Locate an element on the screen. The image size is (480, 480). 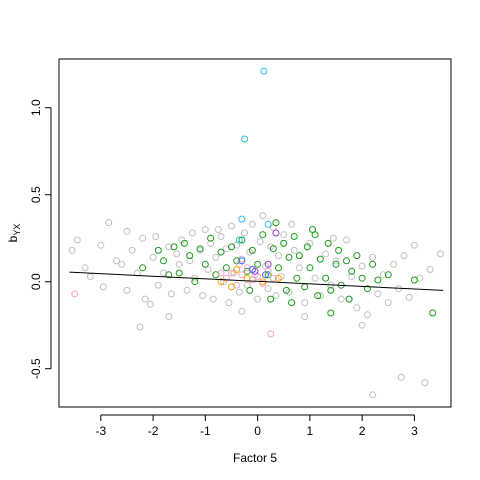
x-tick-label: 3 is located at coordinates (414, 431).